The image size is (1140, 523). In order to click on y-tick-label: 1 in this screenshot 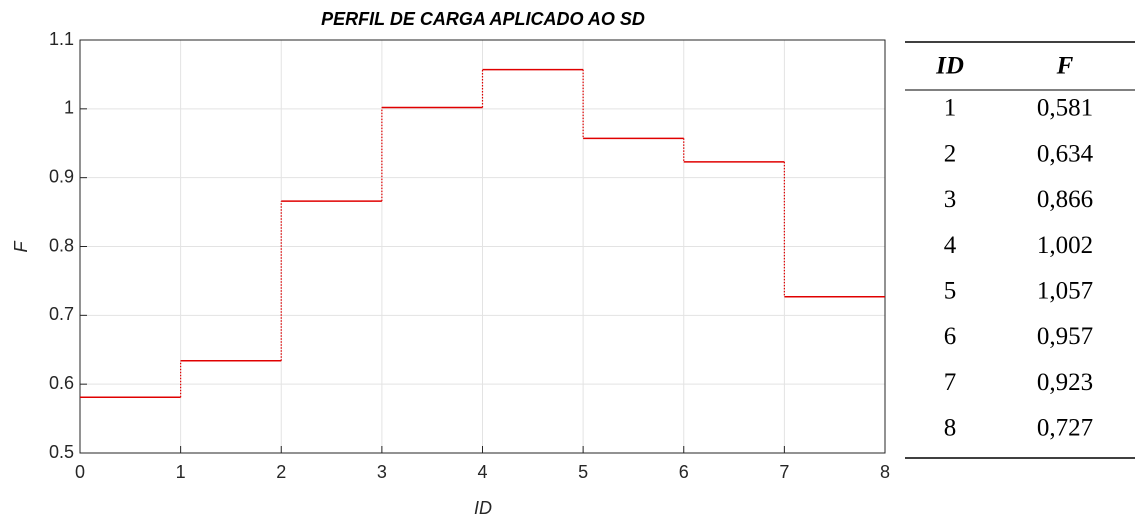, I will do `click(69, 108)`.